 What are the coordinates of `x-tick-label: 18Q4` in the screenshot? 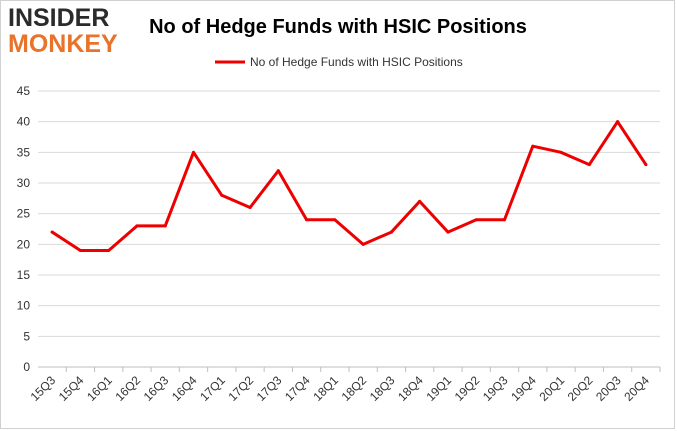 It's located at (410, 388).